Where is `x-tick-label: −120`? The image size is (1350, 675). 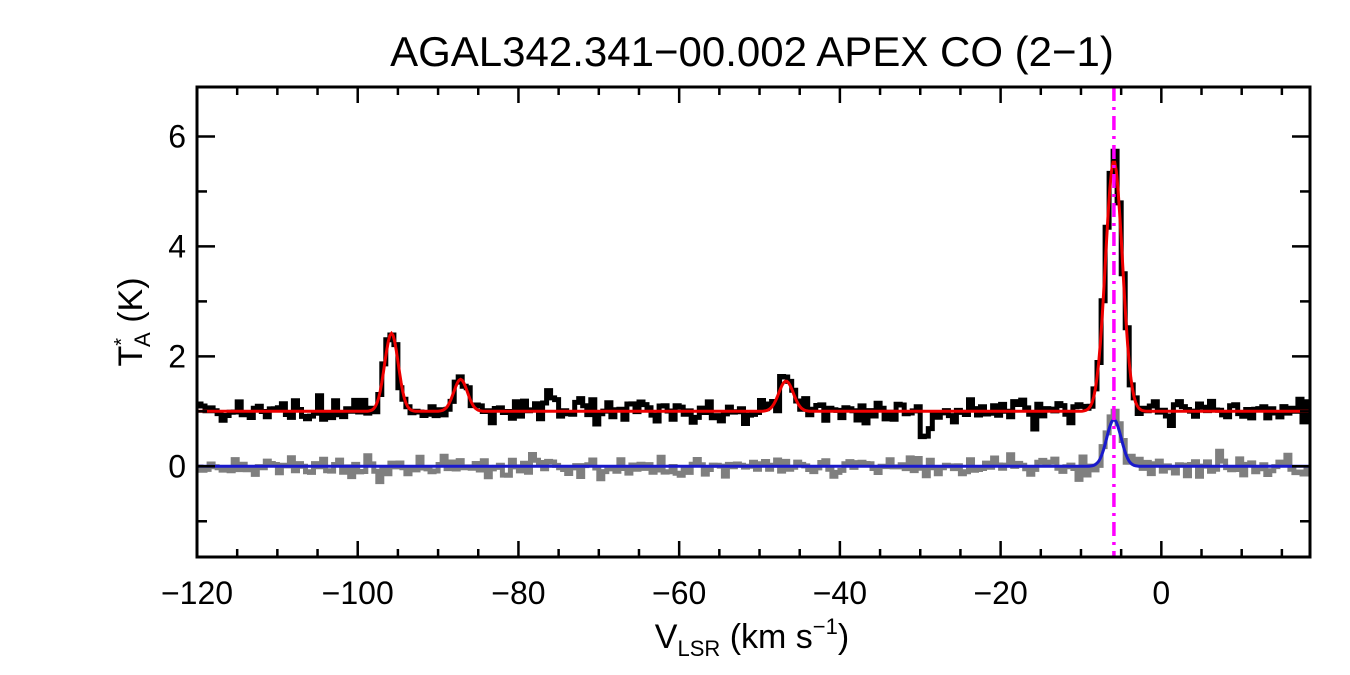
x-tick-label: −120 is located at coordinates (197, 593).